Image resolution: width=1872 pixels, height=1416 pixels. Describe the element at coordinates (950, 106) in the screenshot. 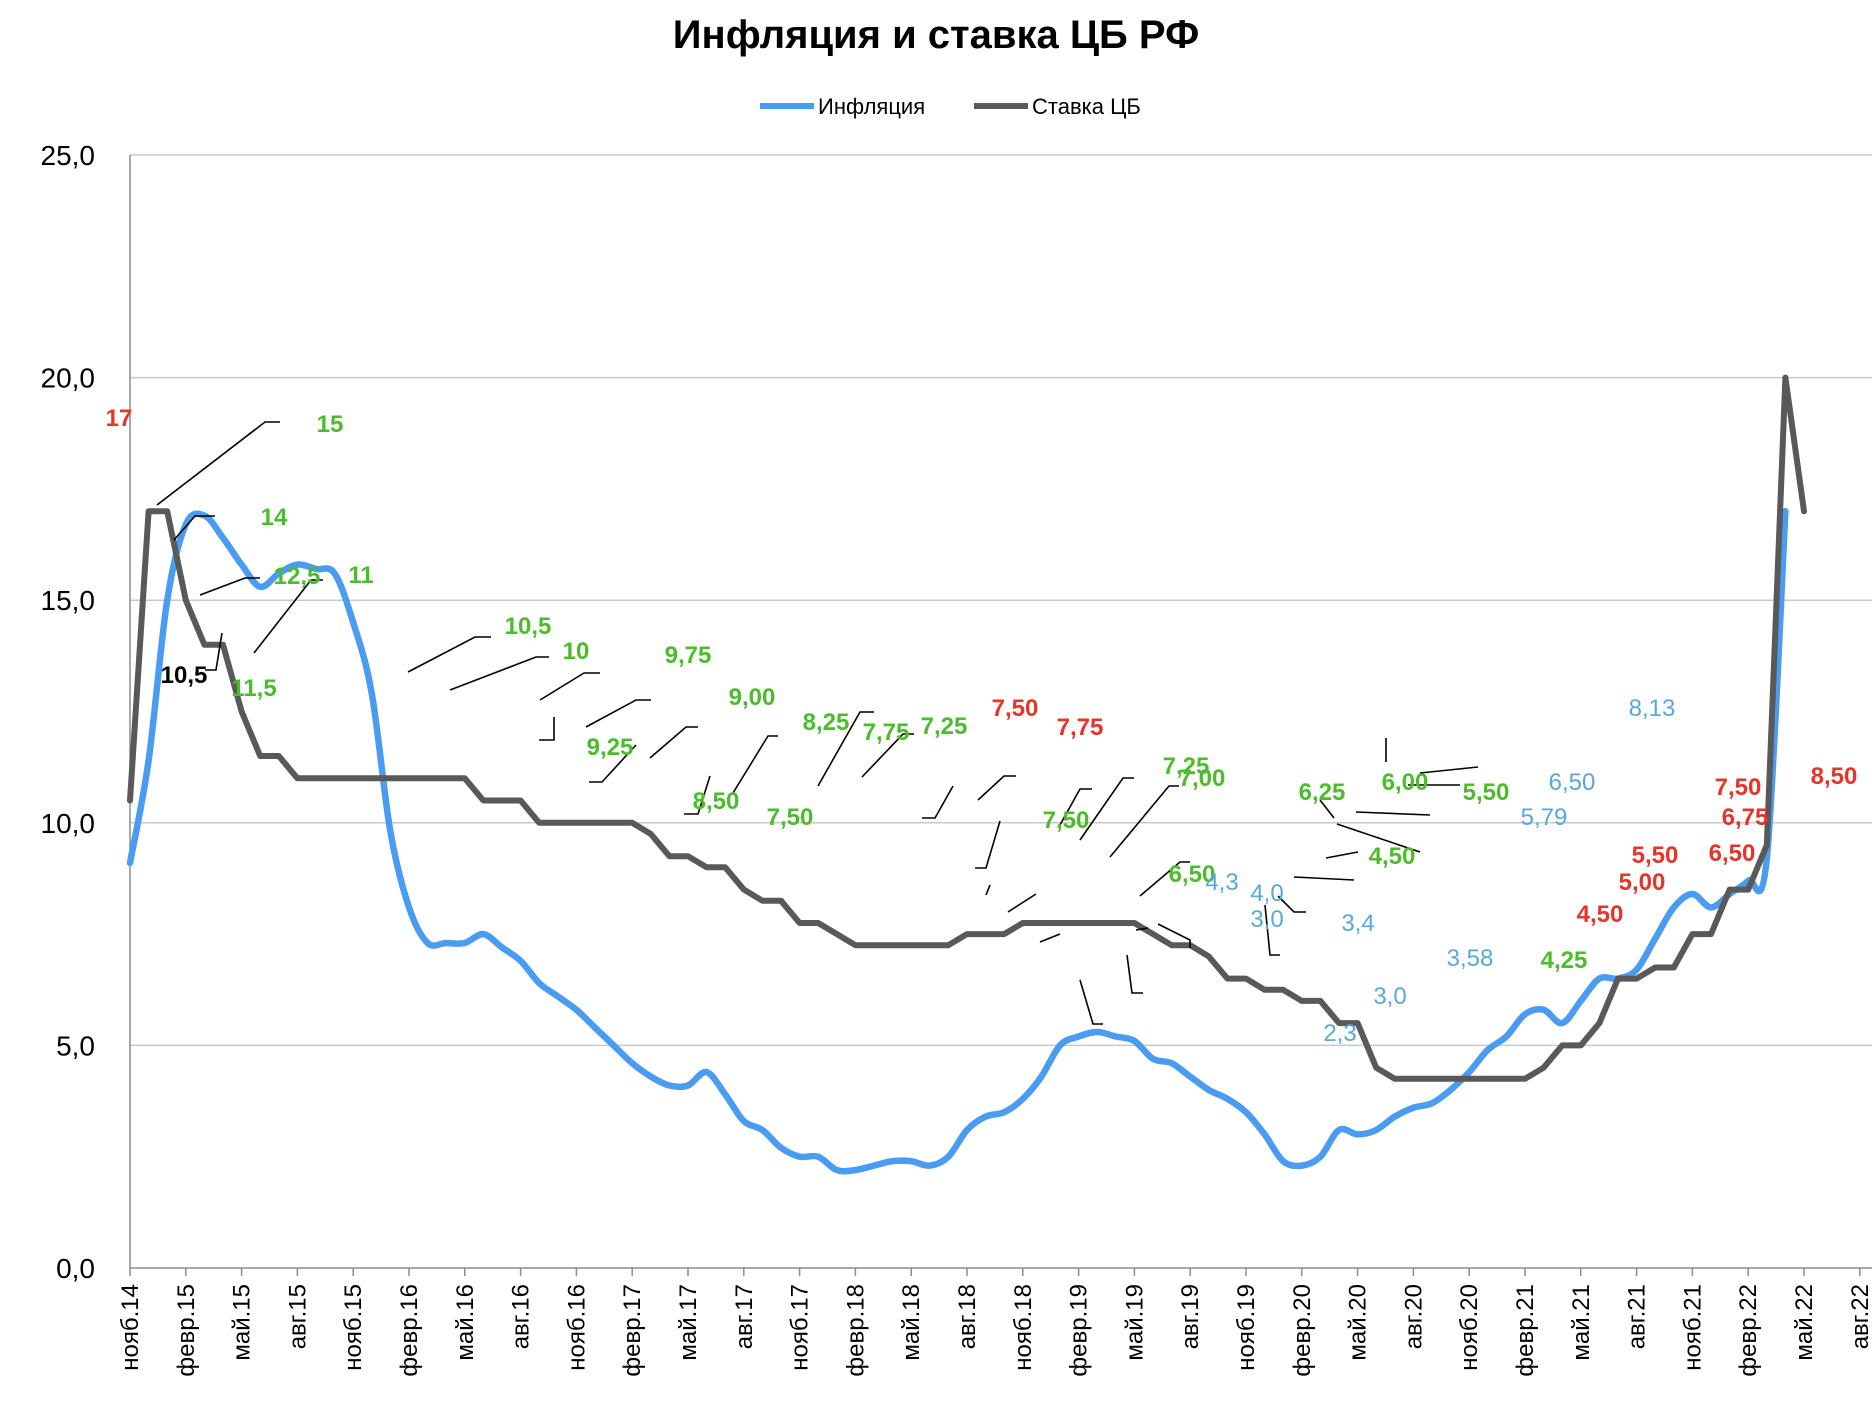

I see `legend: Инфляция Ставка ЦБ` at that location.